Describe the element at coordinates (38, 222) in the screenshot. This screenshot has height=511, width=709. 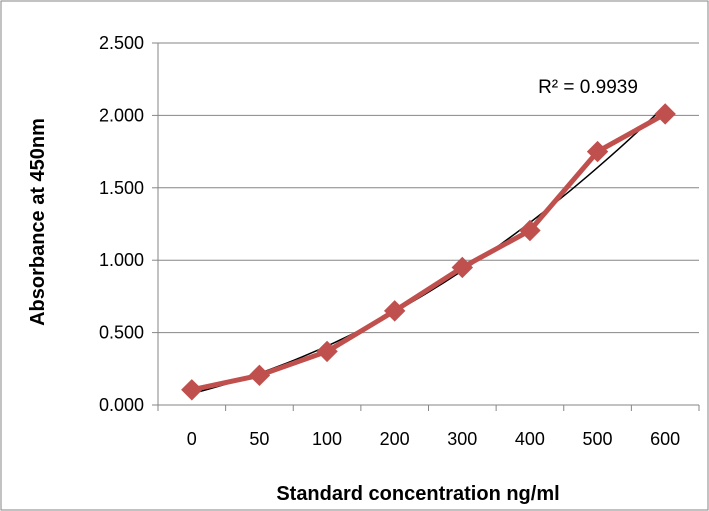
I see `y-axis-title: Absorbance at 450nm` at that location.